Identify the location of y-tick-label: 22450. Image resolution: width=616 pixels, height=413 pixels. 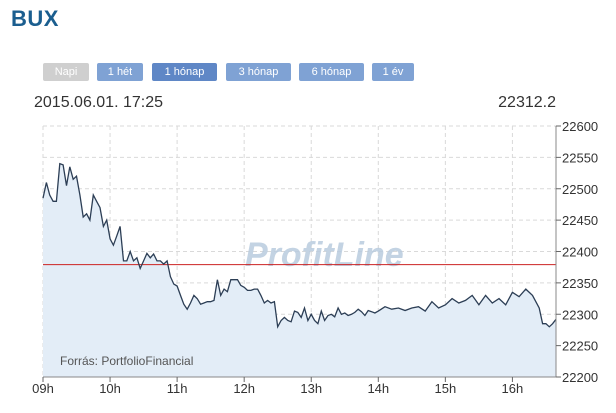
(580, 220).